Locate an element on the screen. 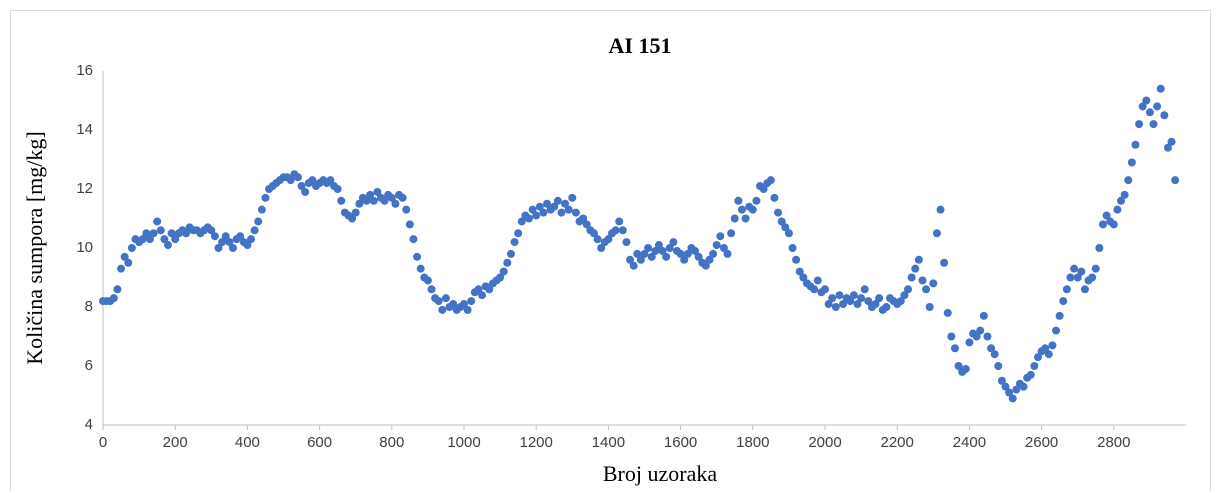 This screenshot has width=1222, height=491. y-tick-label: 10 is located at coordinates (84, 247).